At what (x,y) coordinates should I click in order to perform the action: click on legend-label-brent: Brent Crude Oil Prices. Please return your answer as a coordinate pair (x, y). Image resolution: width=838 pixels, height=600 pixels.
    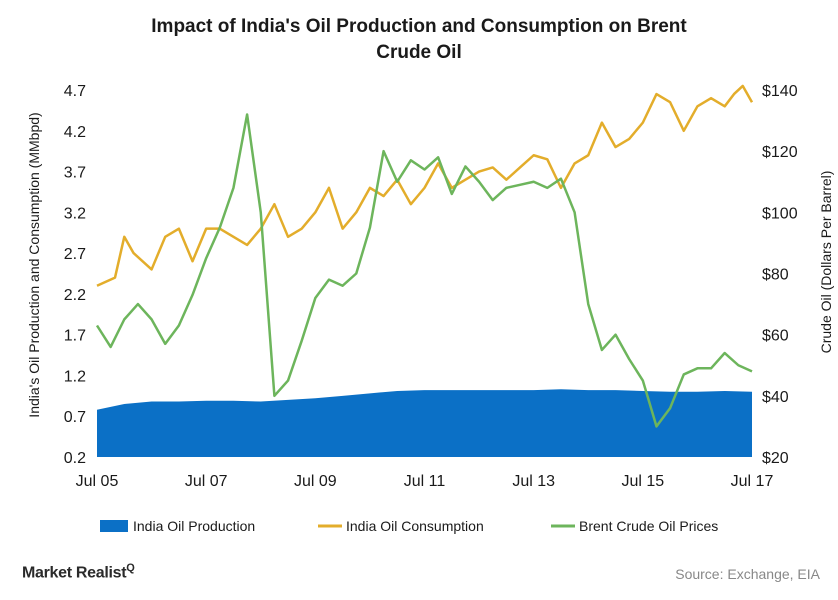
    Looking at the image, I should click on (648, 526).